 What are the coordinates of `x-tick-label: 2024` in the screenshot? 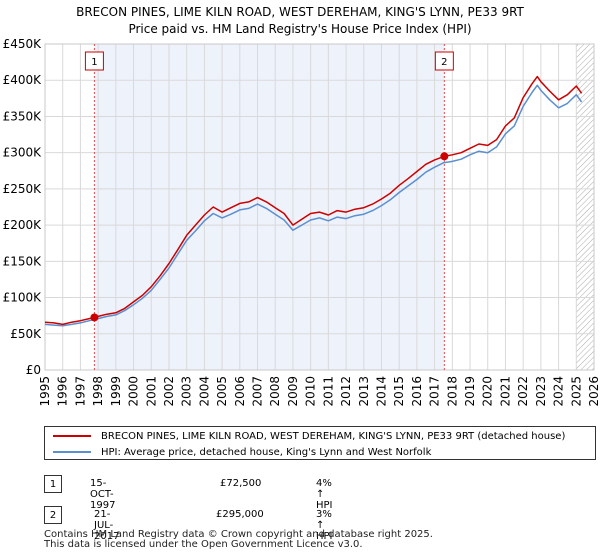 It's located at (559, 391).